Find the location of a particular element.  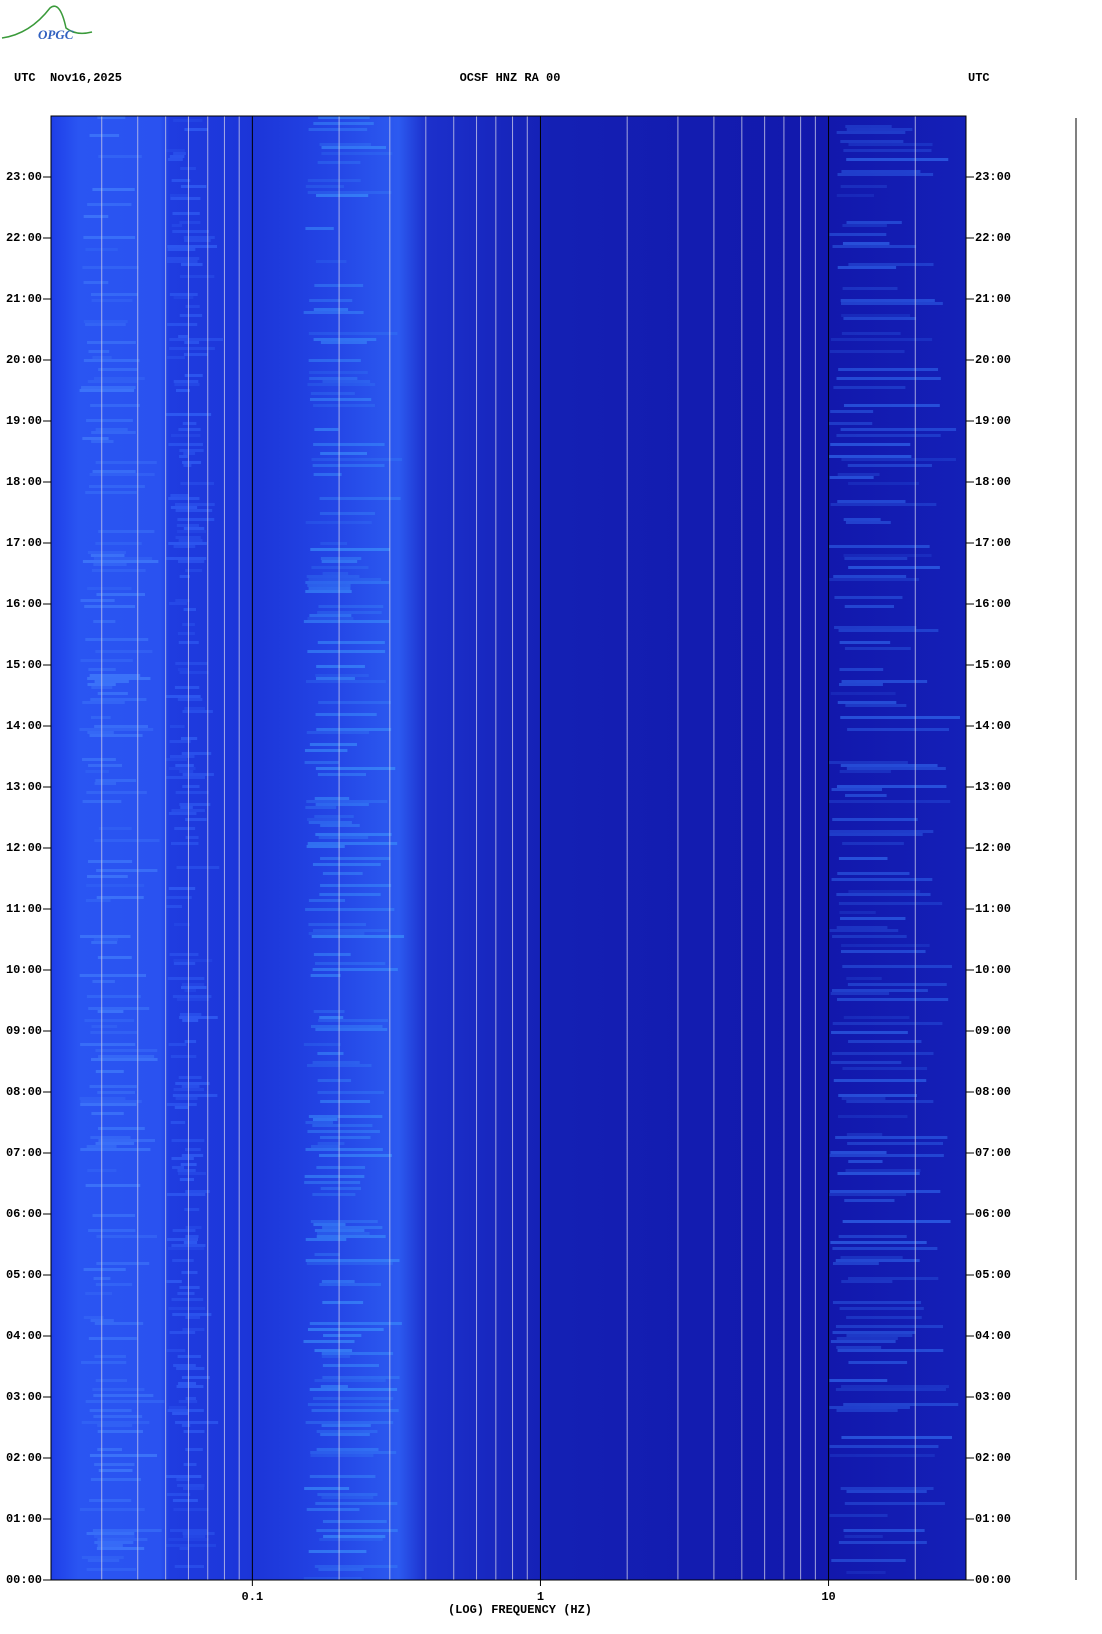

y-tick-label: 22:00 is located at coordinates (24, 238).